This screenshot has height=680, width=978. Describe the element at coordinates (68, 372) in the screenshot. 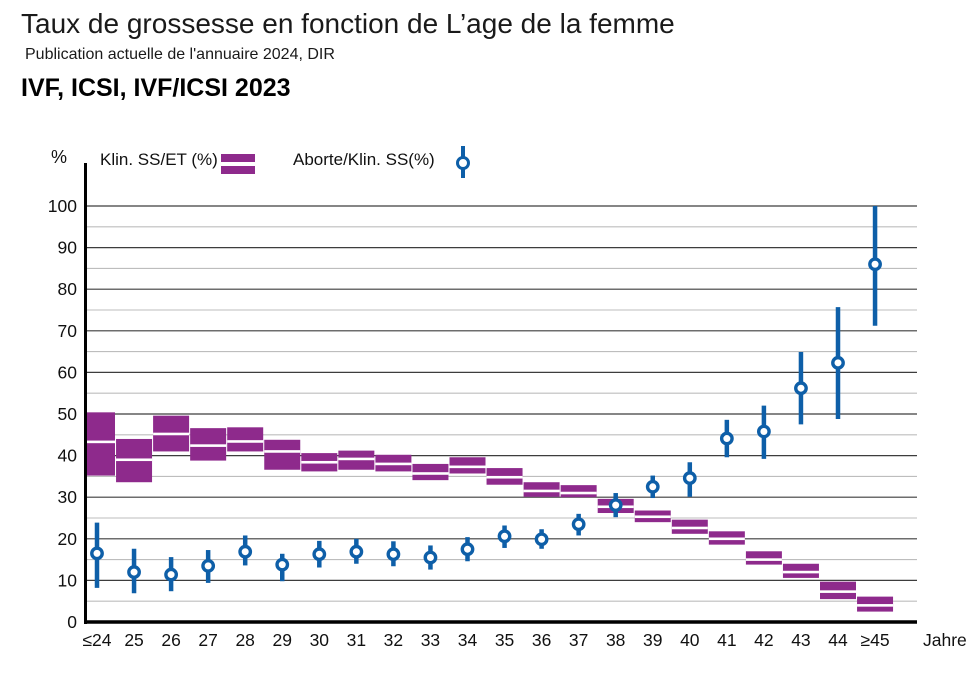

I see `y-tick-label-60: 60` at that location.